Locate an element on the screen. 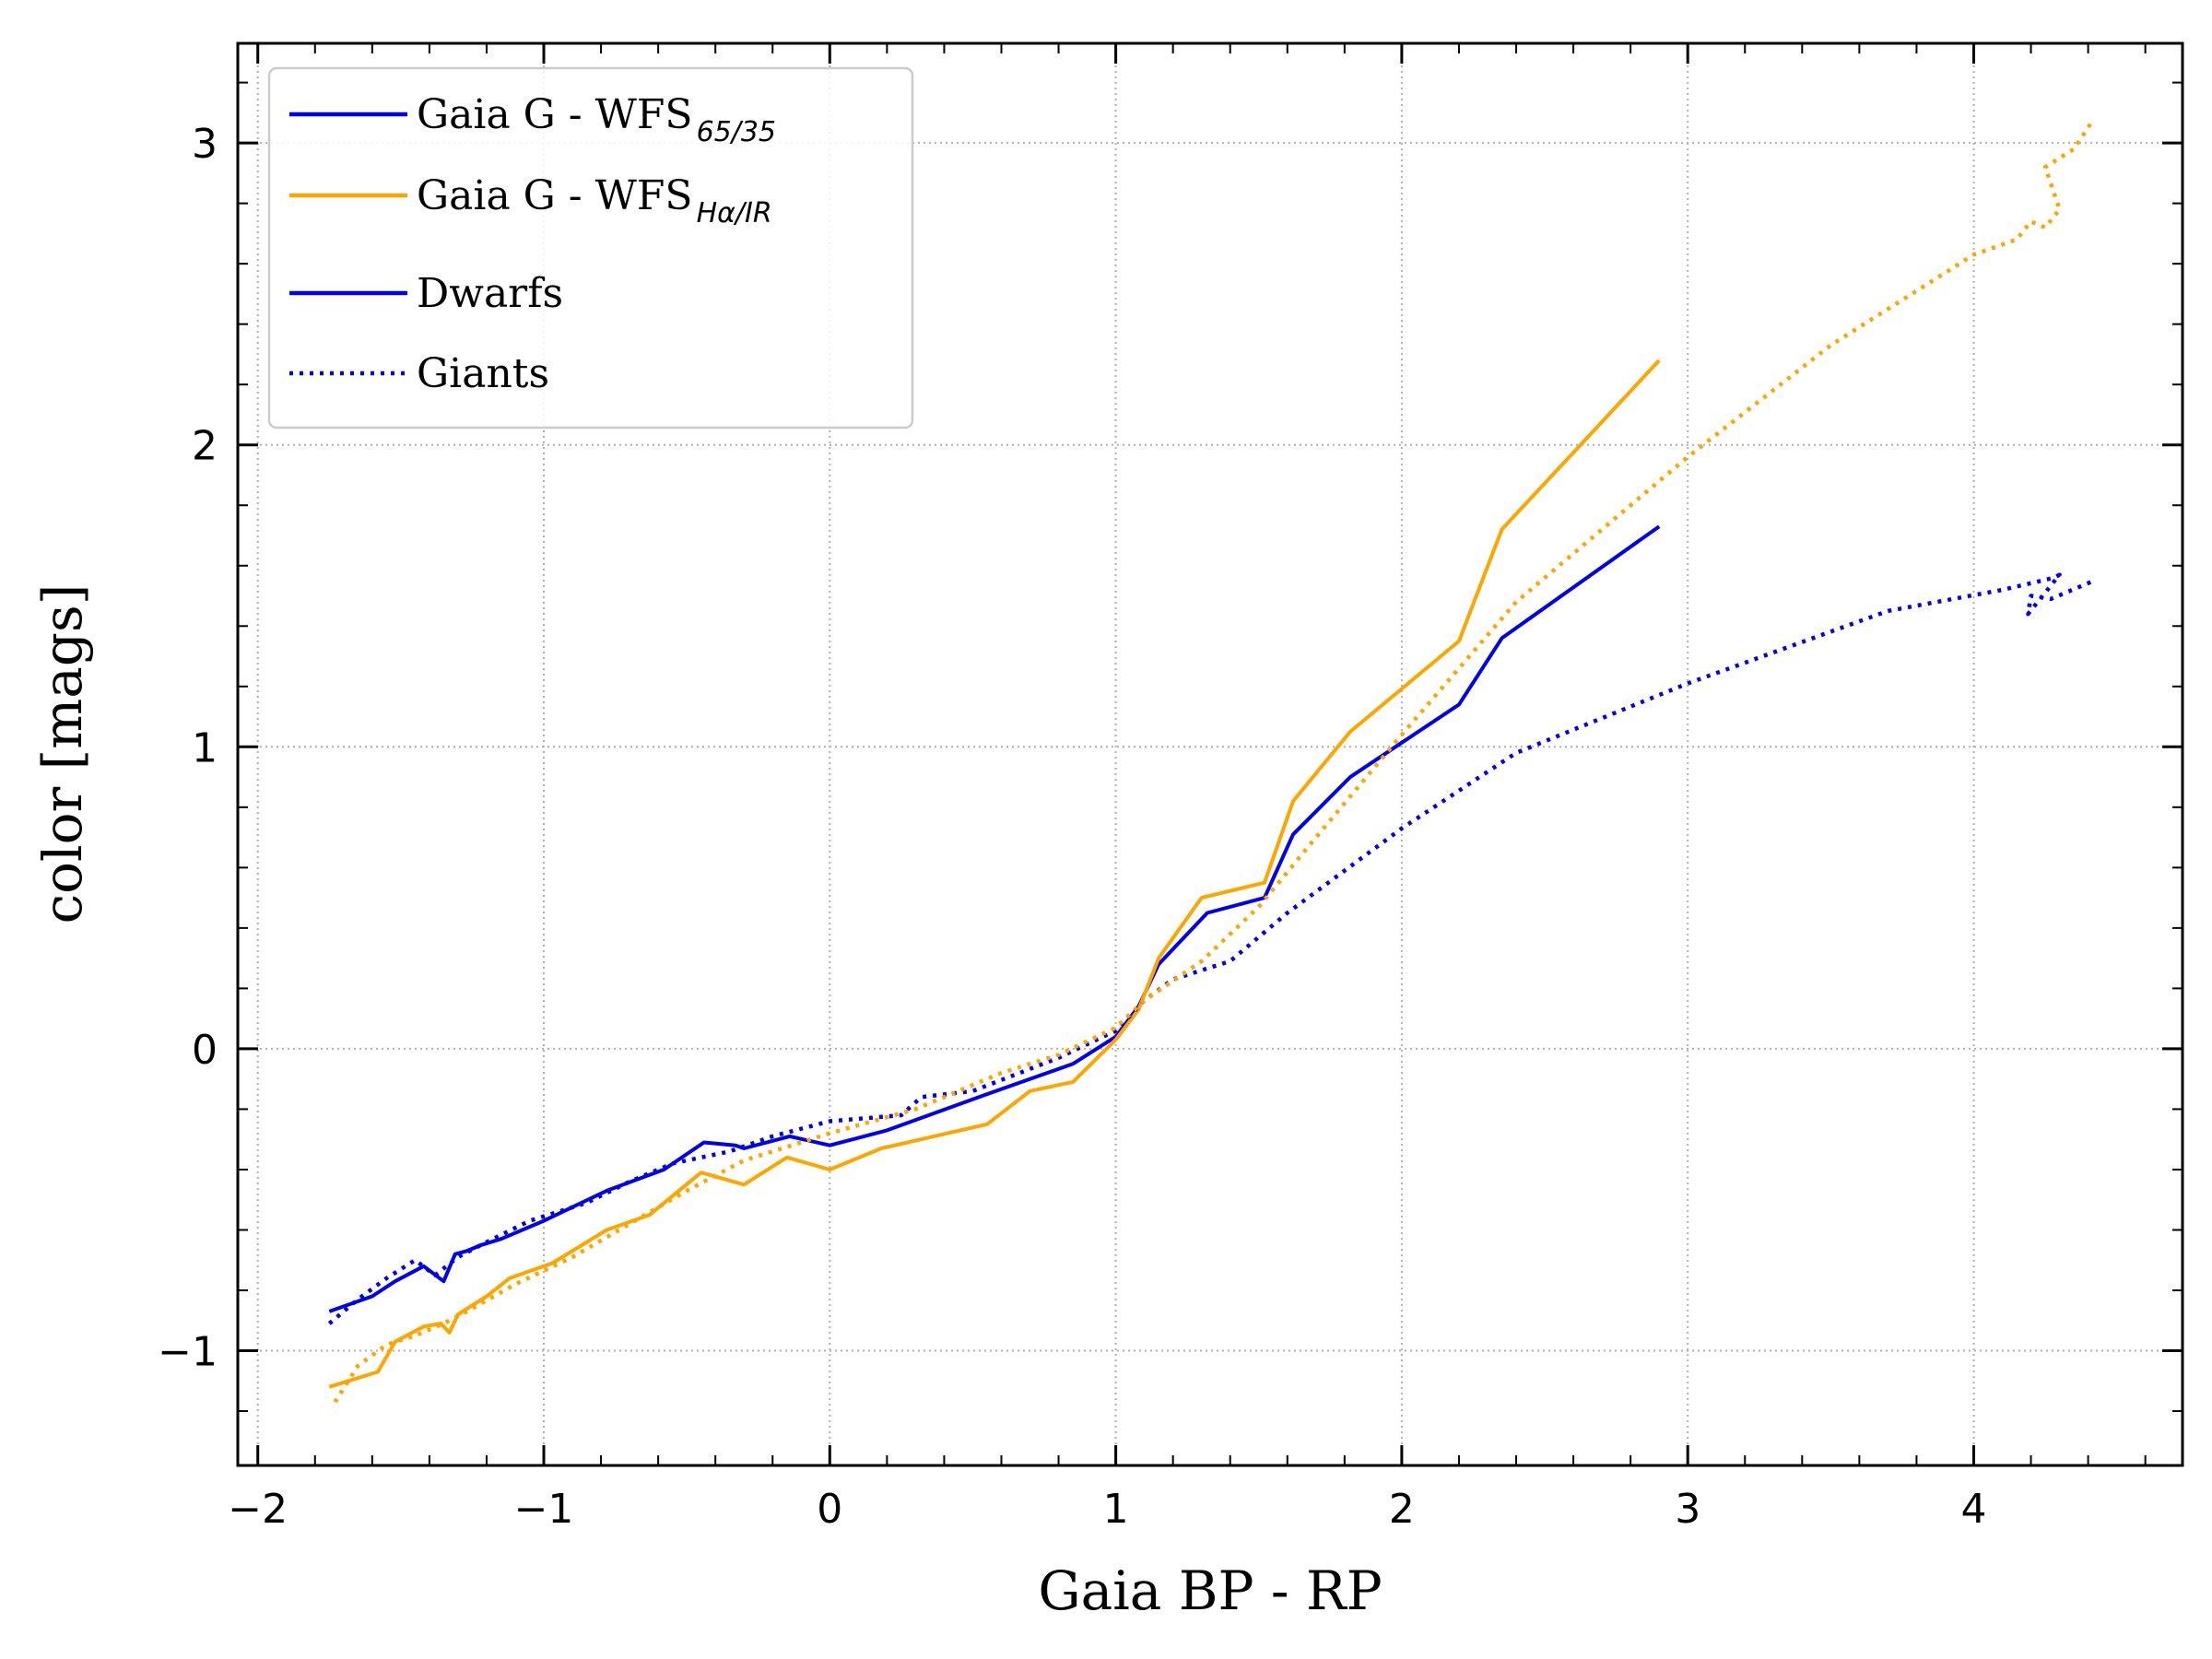 The height and width of the screenshot is (1659, 2212). legend-box is located at coordinates (590, 247).